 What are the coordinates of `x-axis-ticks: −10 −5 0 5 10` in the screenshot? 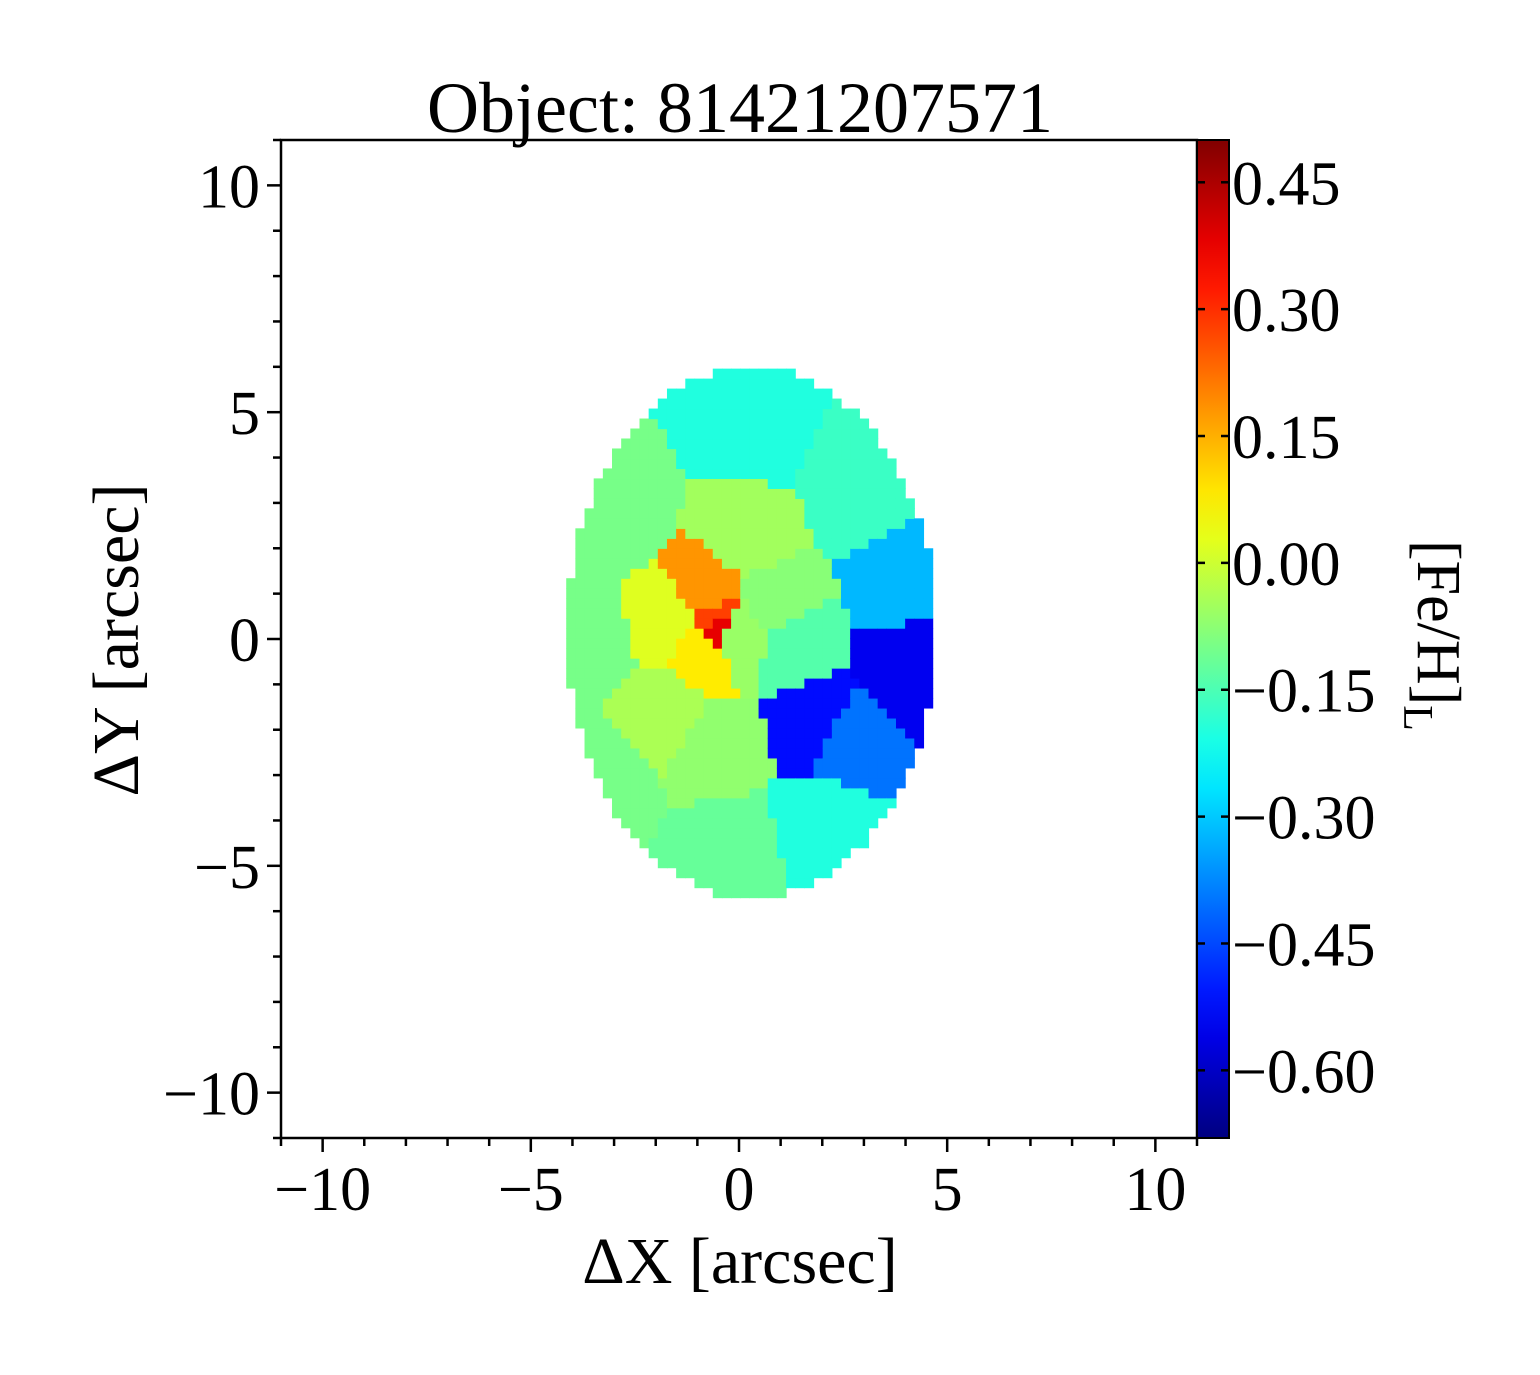 It's located at (736, 1181).